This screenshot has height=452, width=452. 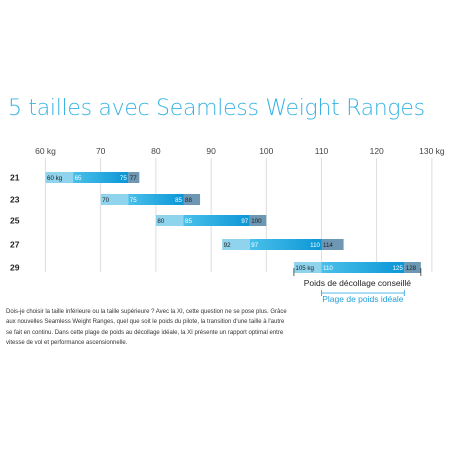 I want to click on ideal-max-label: 75, so click(x=123, y=178).